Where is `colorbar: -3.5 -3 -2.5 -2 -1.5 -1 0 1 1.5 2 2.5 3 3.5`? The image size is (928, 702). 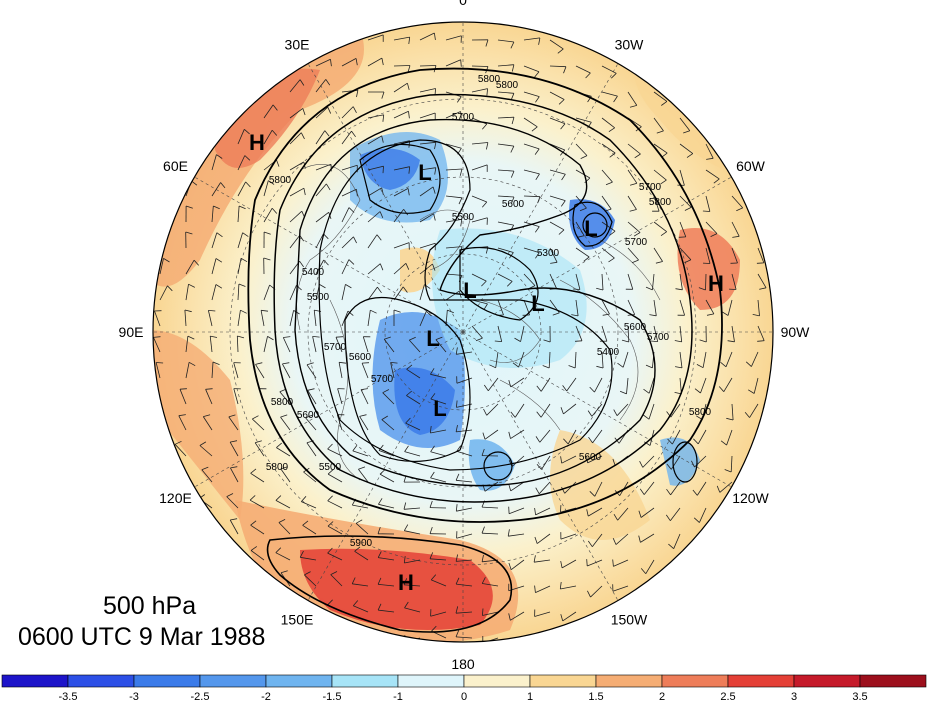
colorbar: -3.5 -3 -2.5 -2 -1.5 -1 0 1 1.5 2 2.5 3 3.5 is located at coordinates (464, 688).